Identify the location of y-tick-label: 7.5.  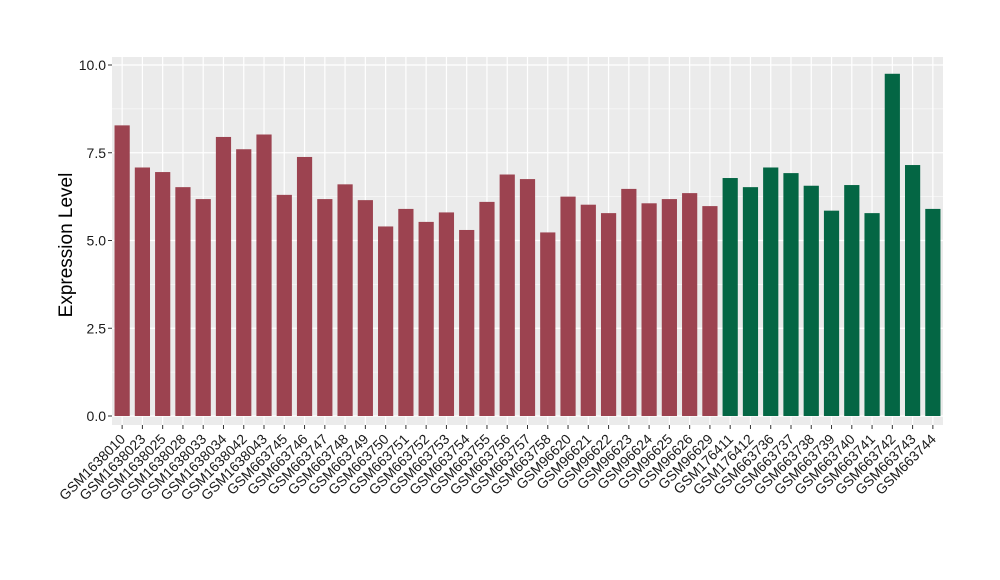
(97, 153).